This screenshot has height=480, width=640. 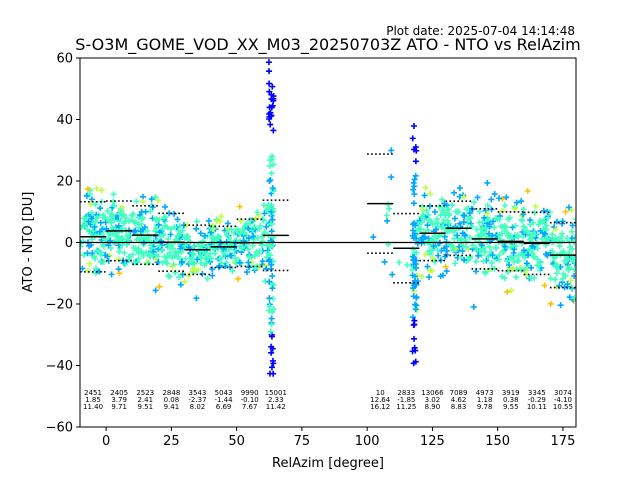 I want to click on bin-count-label: 13066, so click(x=432, y=393).